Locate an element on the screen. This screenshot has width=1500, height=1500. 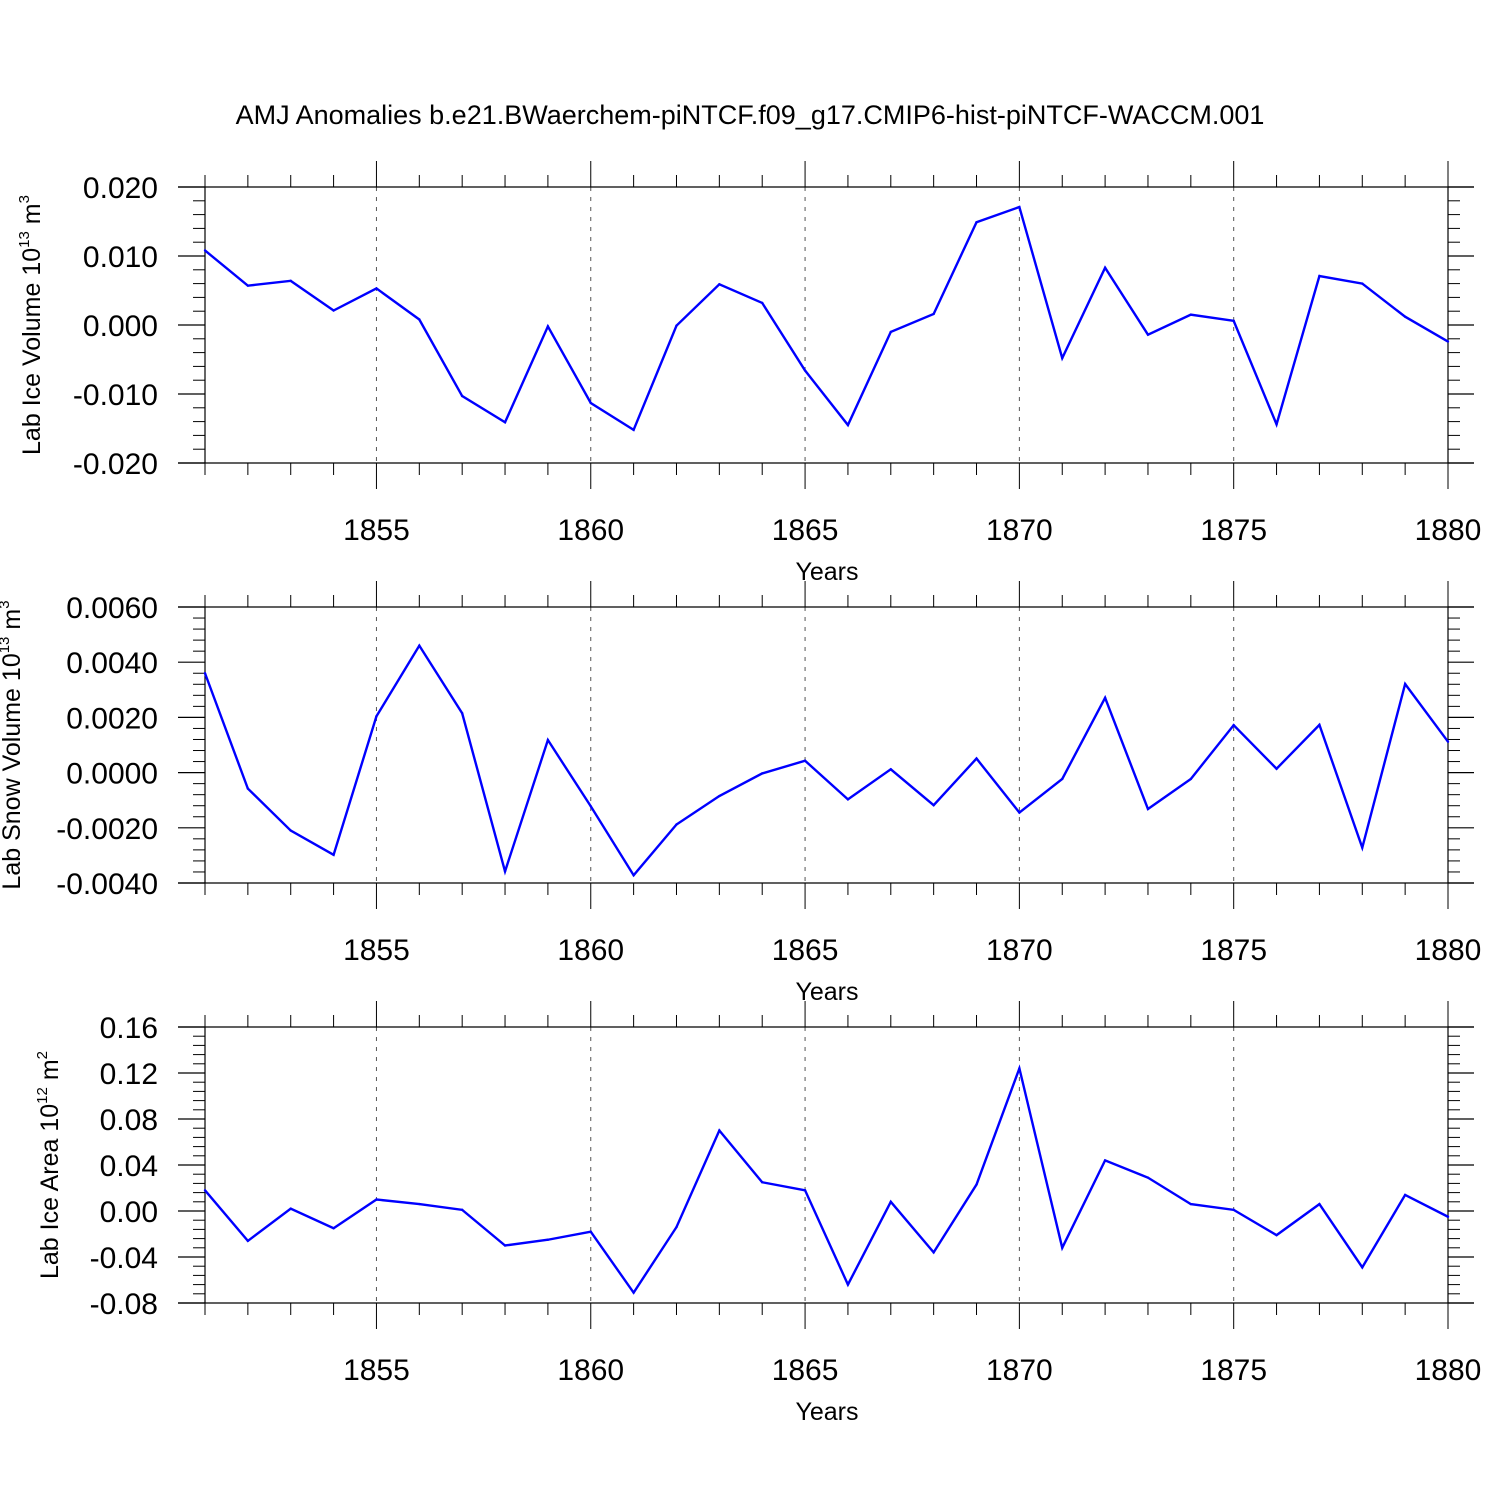
y-tick-label: 0.08 is located at coordinates (129, 1120).